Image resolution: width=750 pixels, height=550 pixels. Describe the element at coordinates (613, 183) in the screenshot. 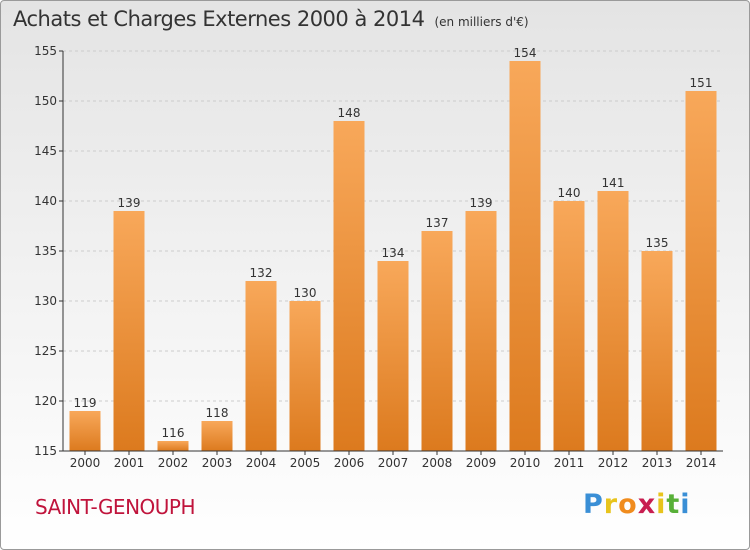

I see `data-label: 141` at that location.